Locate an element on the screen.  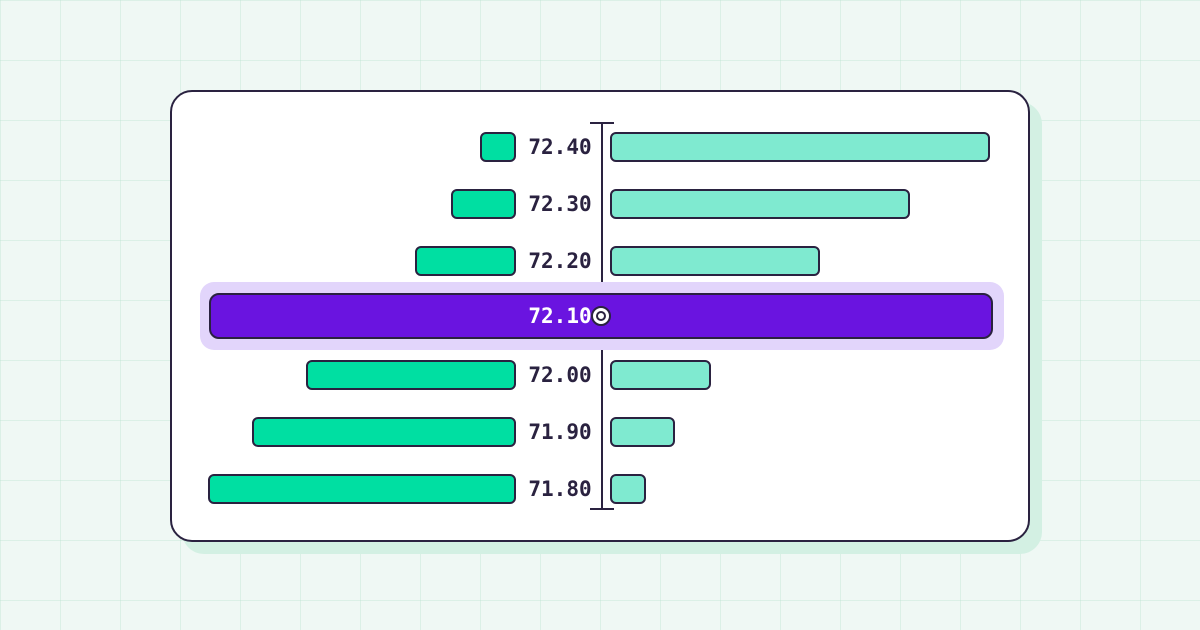
mid-price-label: 72.10 is located at coordinates (560, 316).